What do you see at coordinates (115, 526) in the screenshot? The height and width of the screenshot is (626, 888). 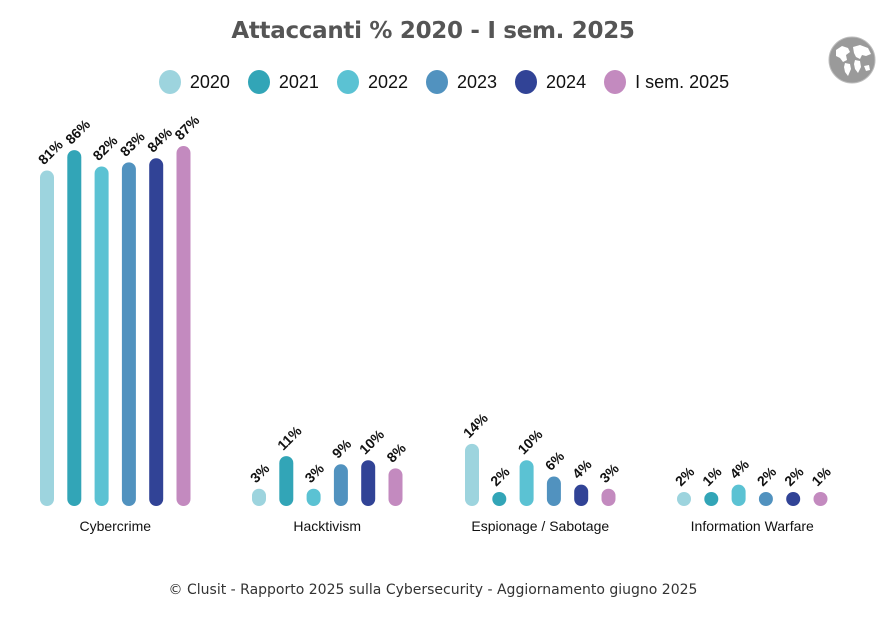 I see `category-label: Cybercrime` at bounding box center [115, 526].